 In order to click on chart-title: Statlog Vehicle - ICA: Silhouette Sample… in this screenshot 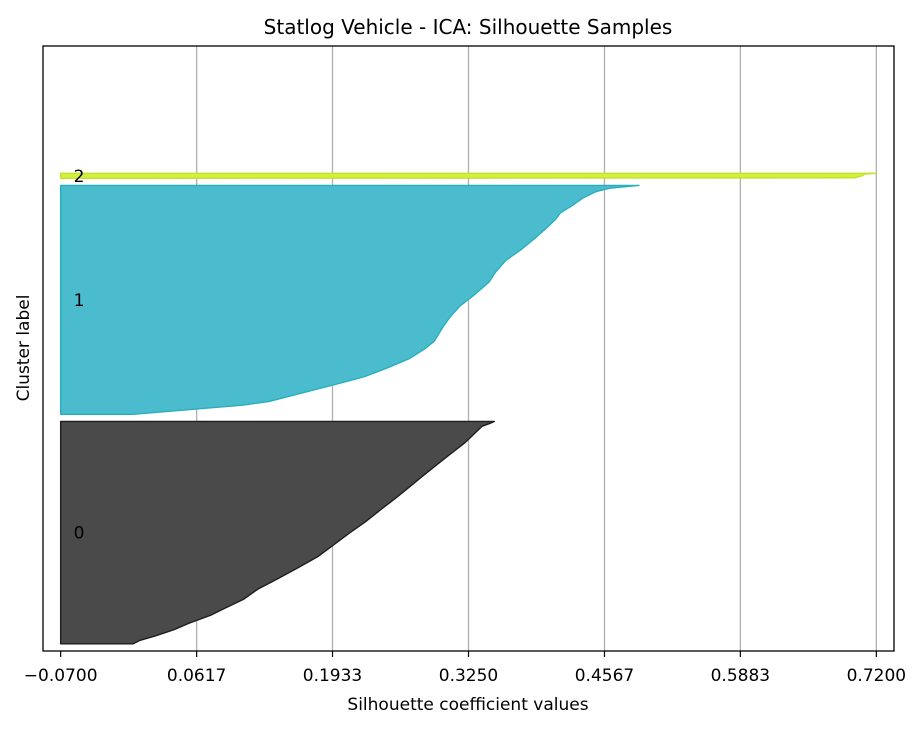, I will do `click(468, 27)`.